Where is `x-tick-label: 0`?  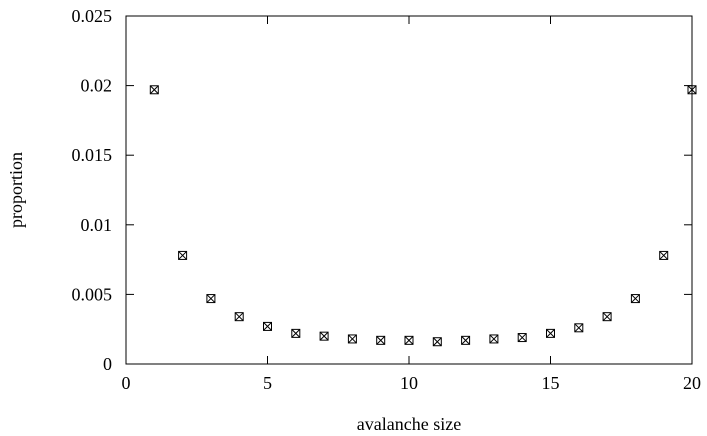
x-tick-label: 0 is located at coordinates (126, 383).